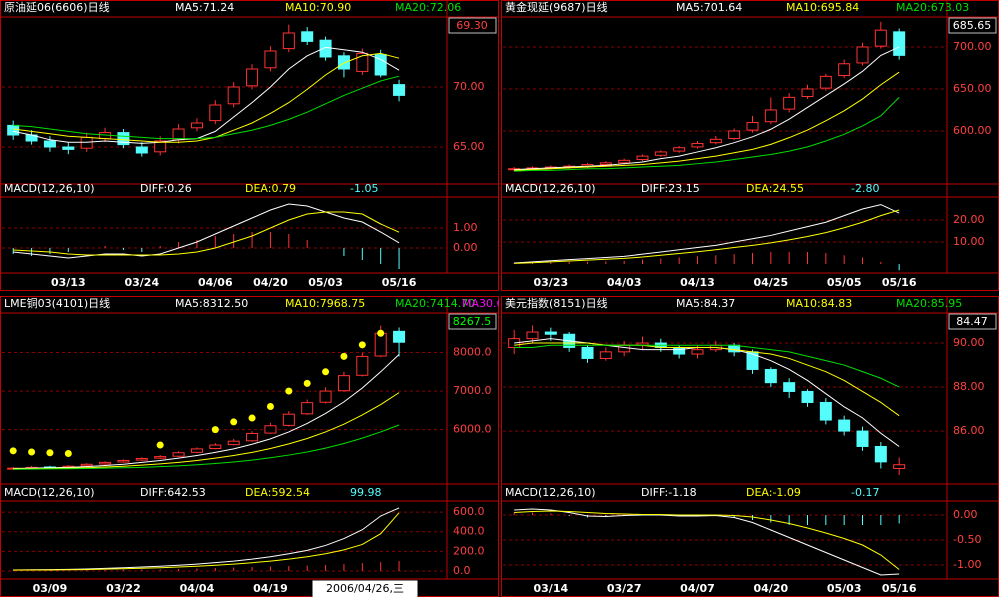 This screenshot has width=999, height=597. Describe the element at coordinates (865, 492) in the screenshot. I see `macd-value: -0.17` at that location.